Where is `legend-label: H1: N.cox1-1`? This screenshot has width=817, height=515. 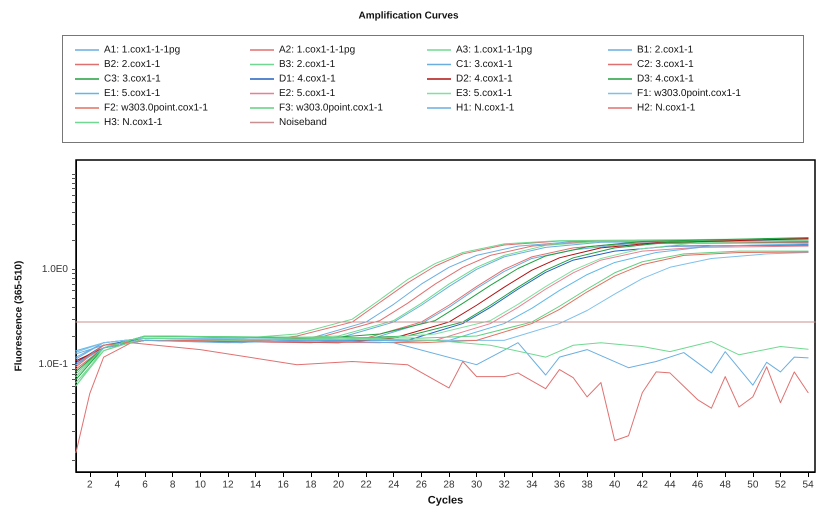
legend-label: H1: N.cox1-1 is located at coordinates (485, 108).